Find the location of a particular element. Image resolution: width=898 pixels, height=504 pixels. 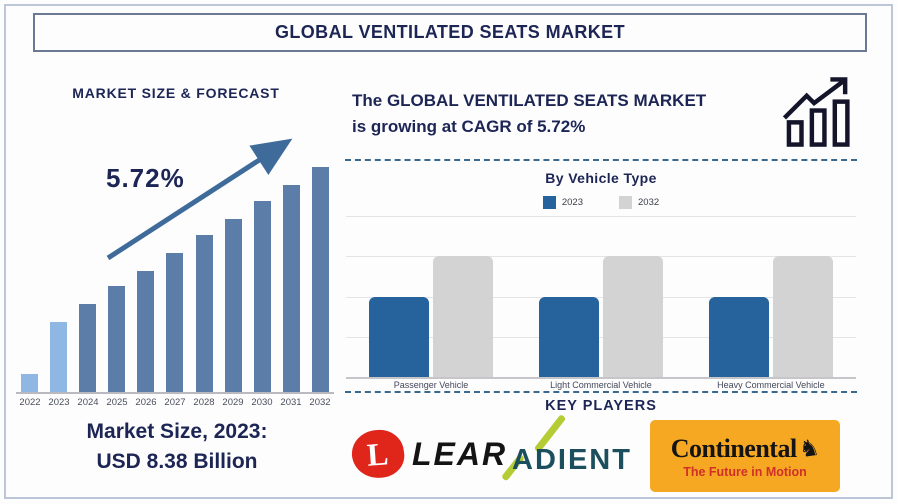

dashed-divider-top is located at coordinates (601, 160).